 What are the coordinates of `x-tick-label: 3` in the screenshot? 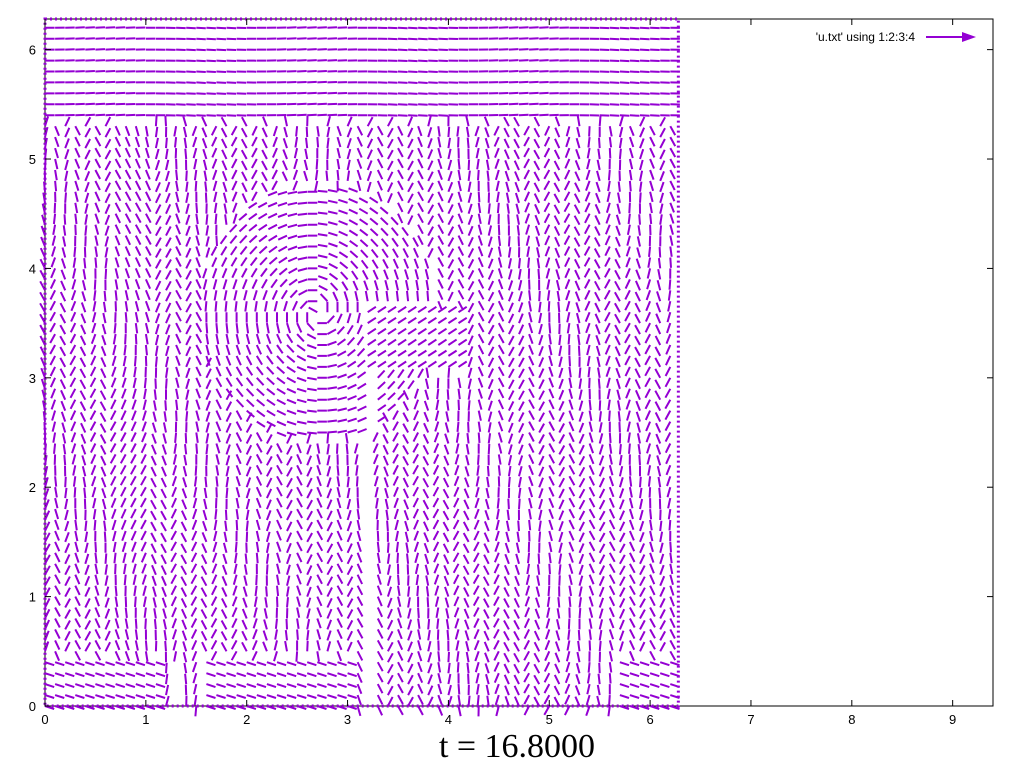 It's located at (347, 719).